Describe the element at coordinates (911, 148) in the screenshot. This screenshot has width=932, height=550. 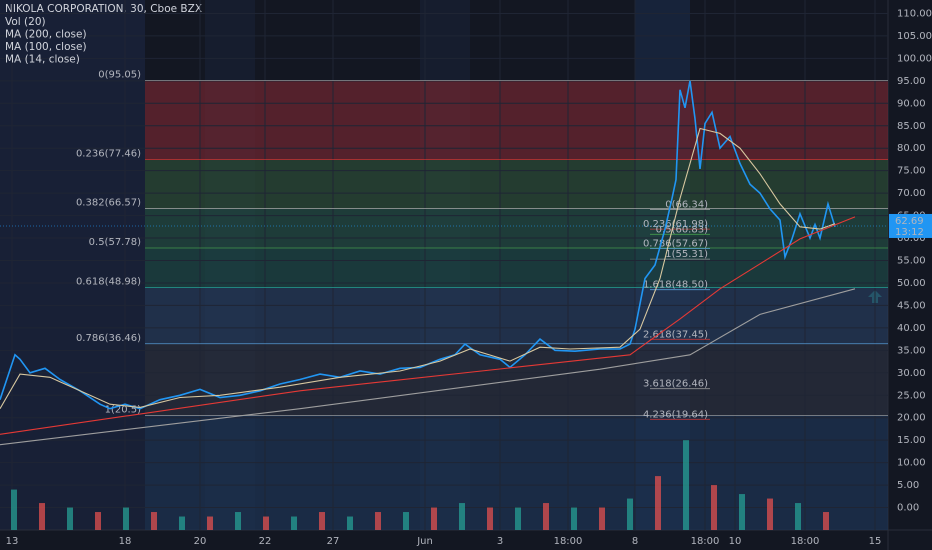
I see `y-tick-label: 80.00` at that location.